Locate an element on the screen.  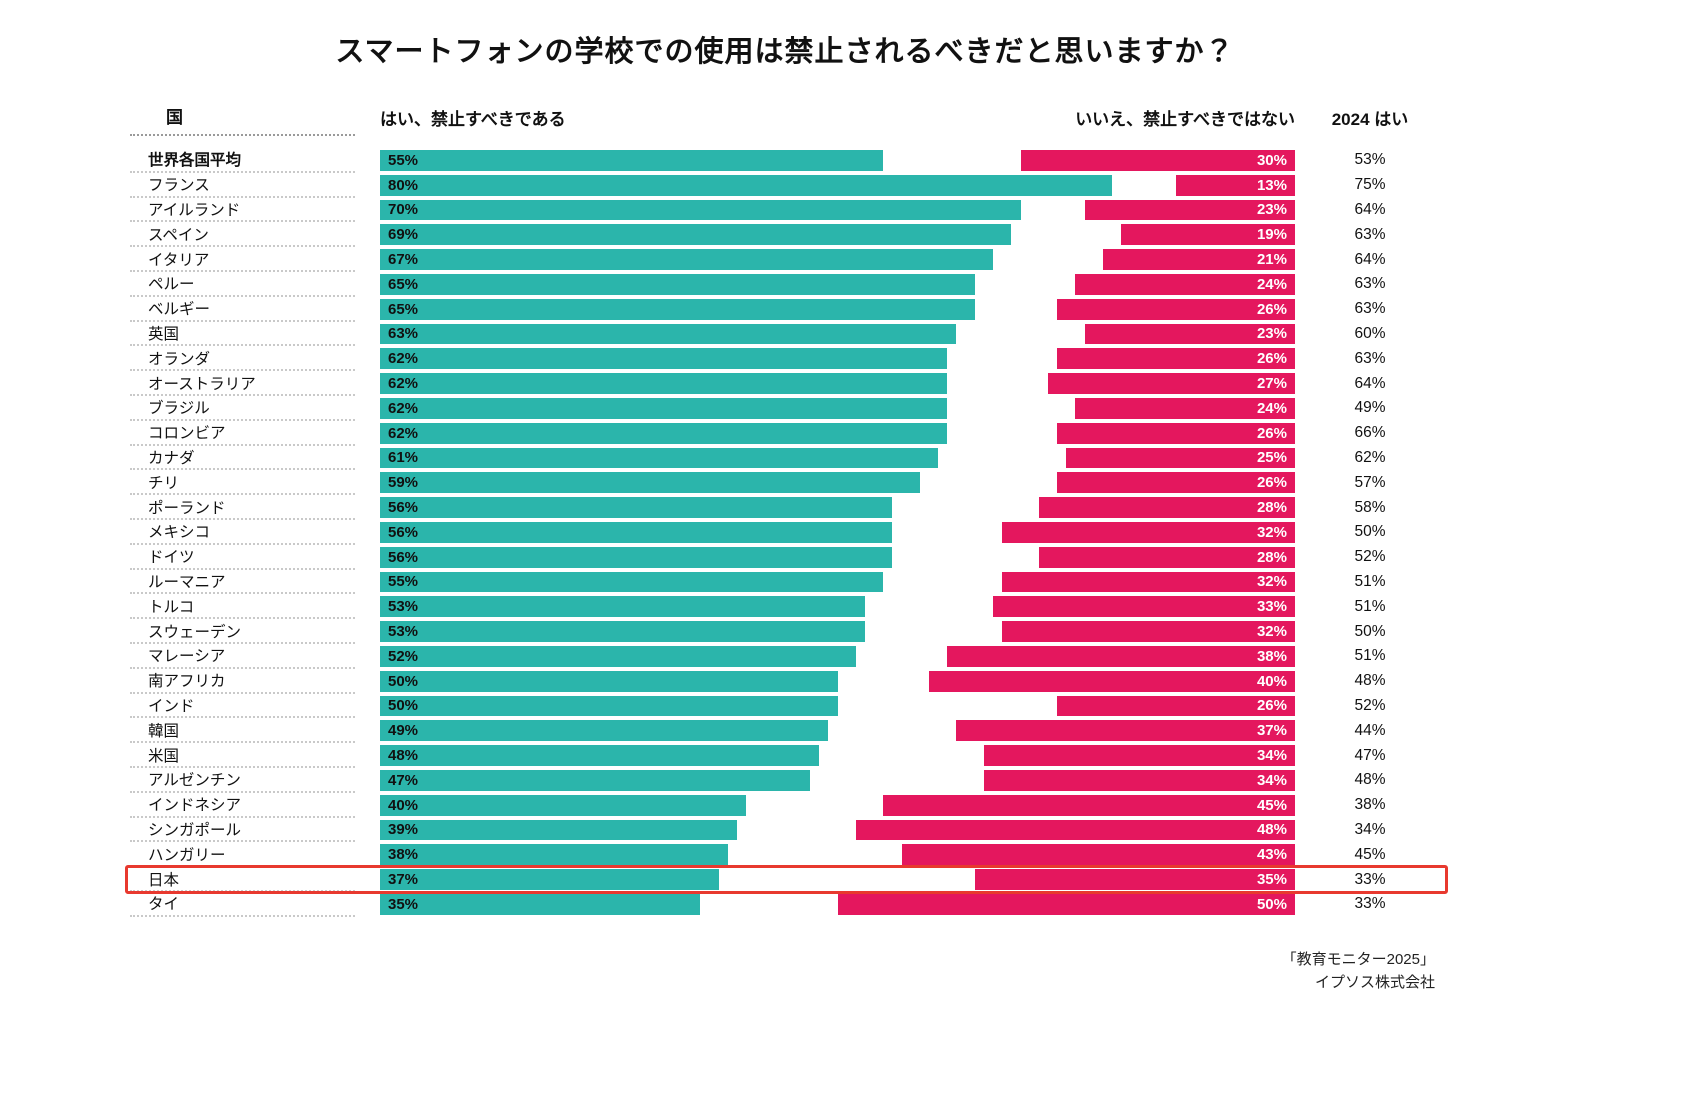
no-bar-value: 19% is located at coordinates (1271, 235).